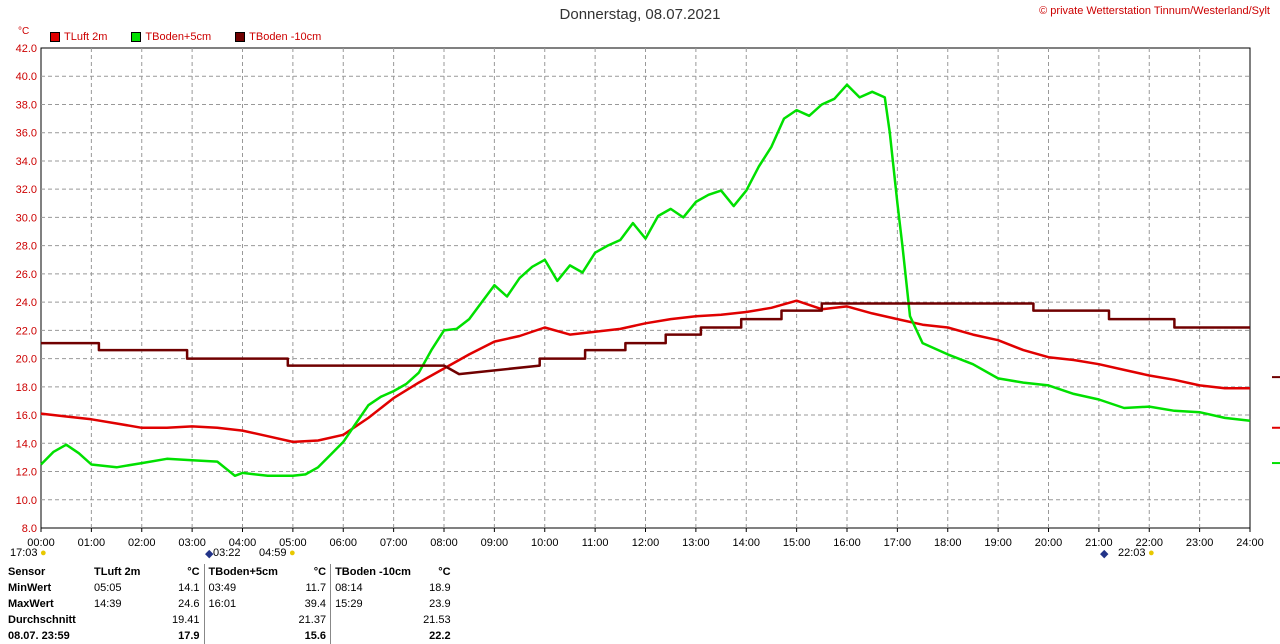 The width and height of the screenshot is (1280, 644). I want to click on y-tick-label: 40.0, so click(26, 77).